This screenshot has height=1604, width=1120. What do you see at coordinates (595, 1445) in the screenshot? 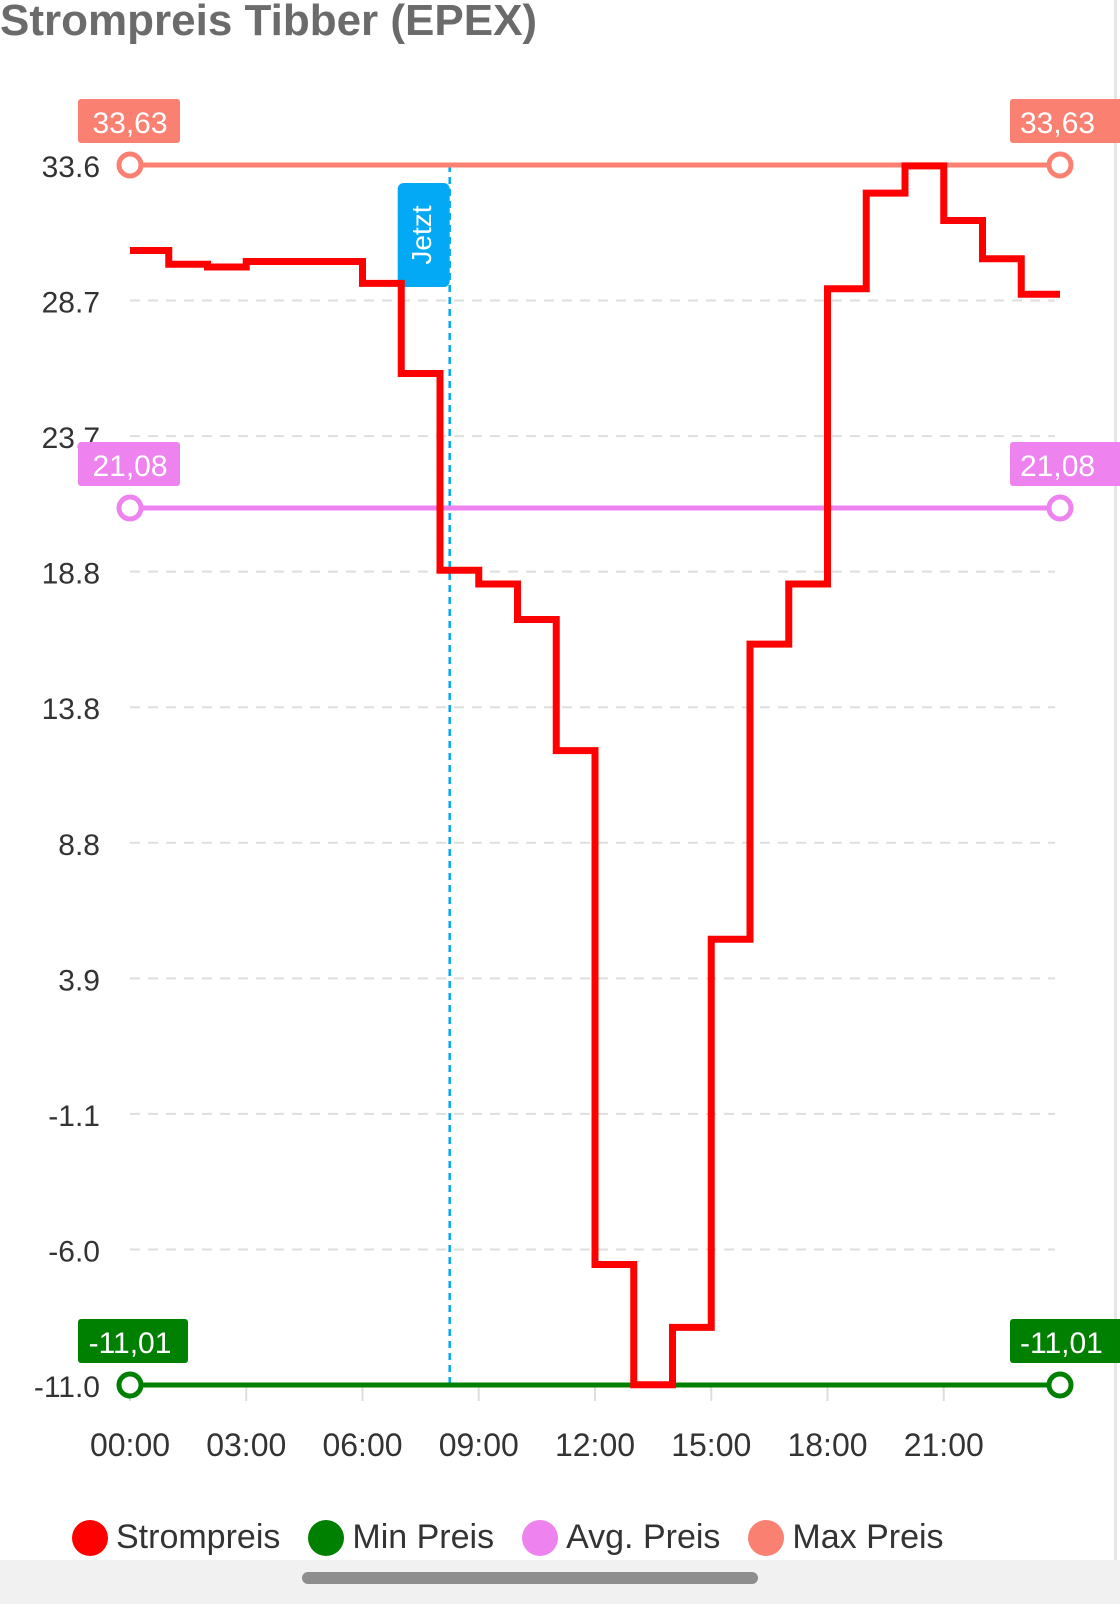
I see `x-tick-label: 12:00` at bounding box center [595, 1445].